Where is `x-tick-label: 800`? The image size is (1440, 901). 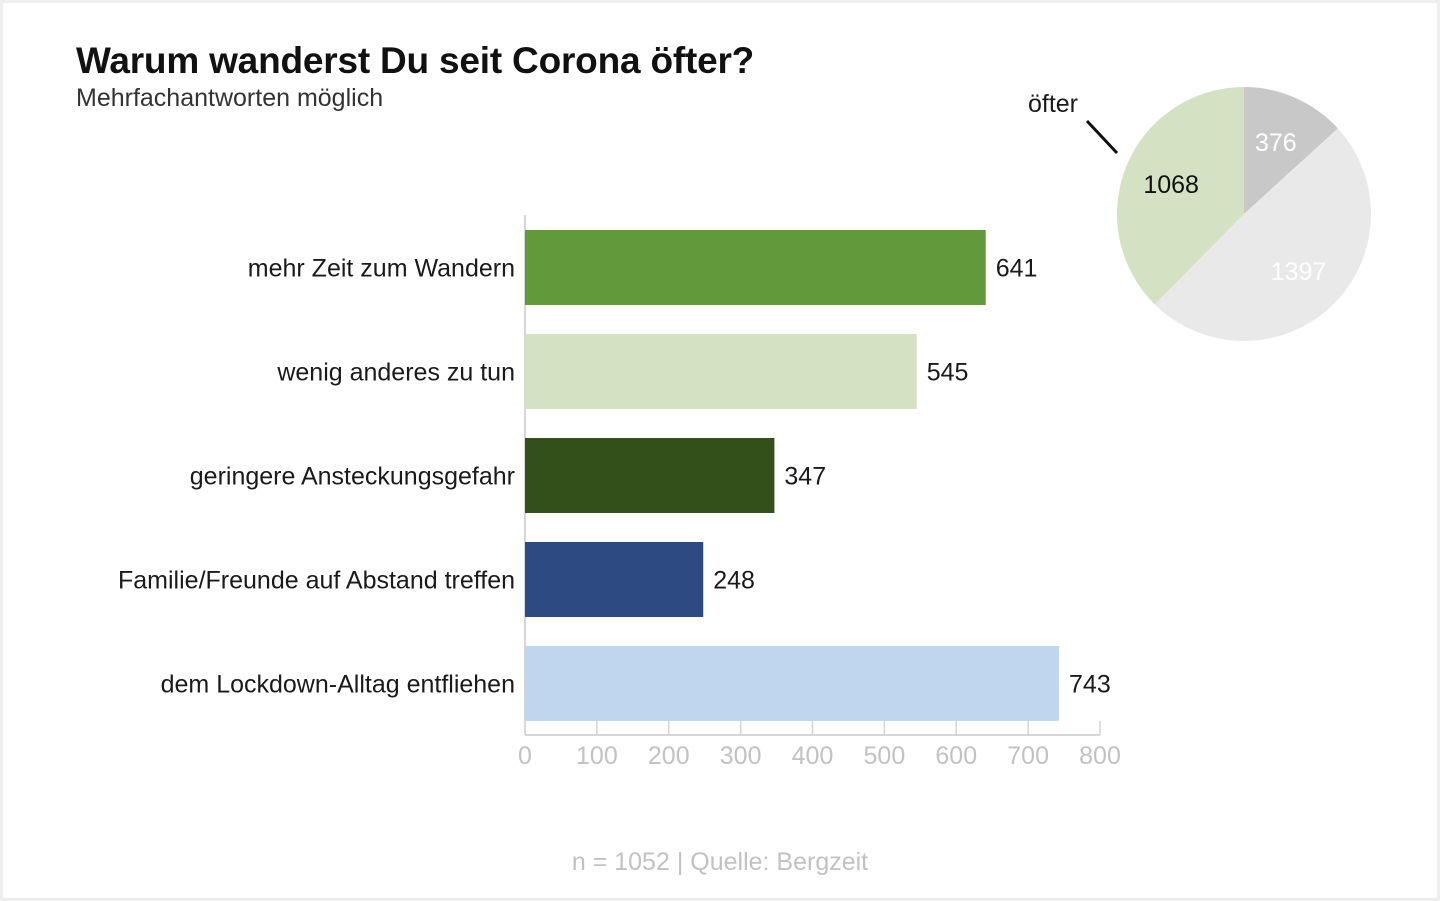
x-tick-label: 800 is located at coordinates (1100, 756).